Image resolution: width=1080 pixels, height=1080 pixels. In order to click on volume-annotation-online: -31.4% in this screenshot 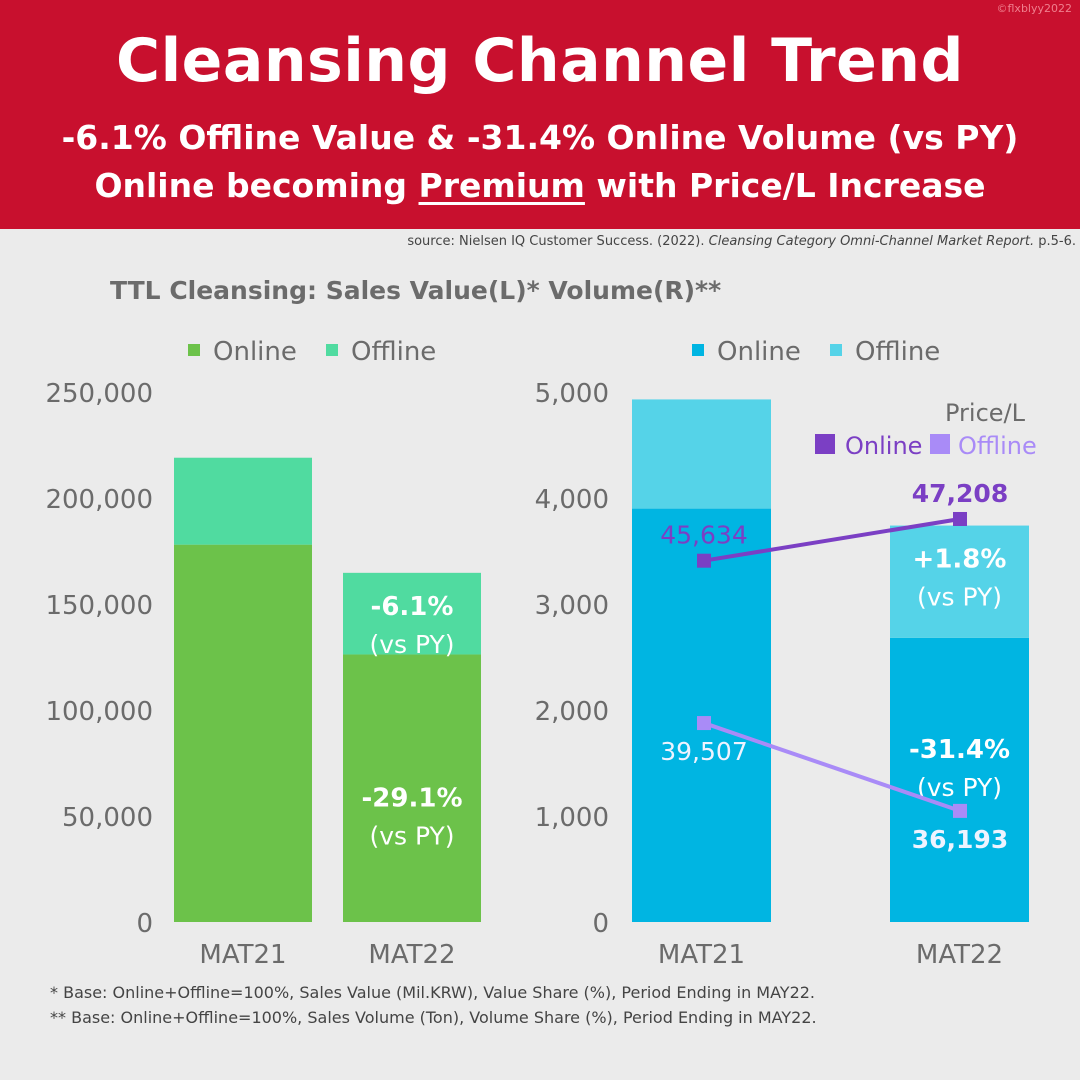, I will do `click(959, 750)`.